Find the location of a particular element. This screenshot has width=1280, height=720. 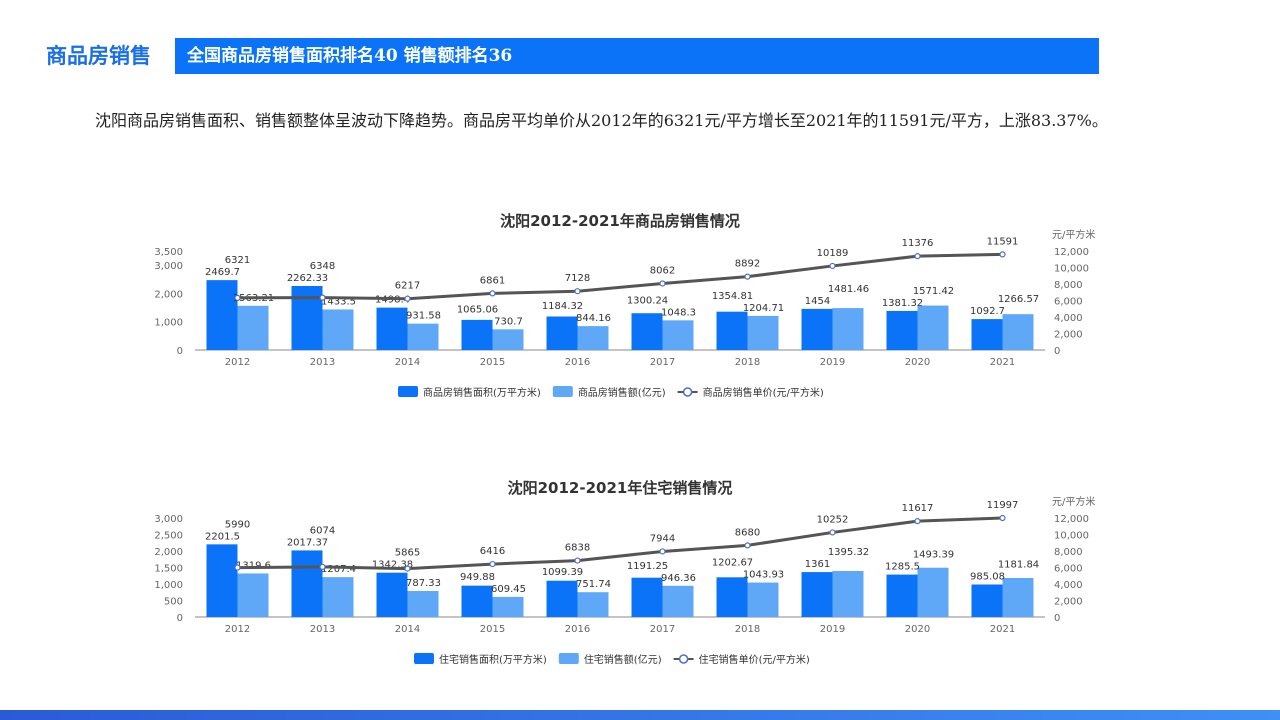

data-label-area: 2201.5 is located at coordinates (222, 536).